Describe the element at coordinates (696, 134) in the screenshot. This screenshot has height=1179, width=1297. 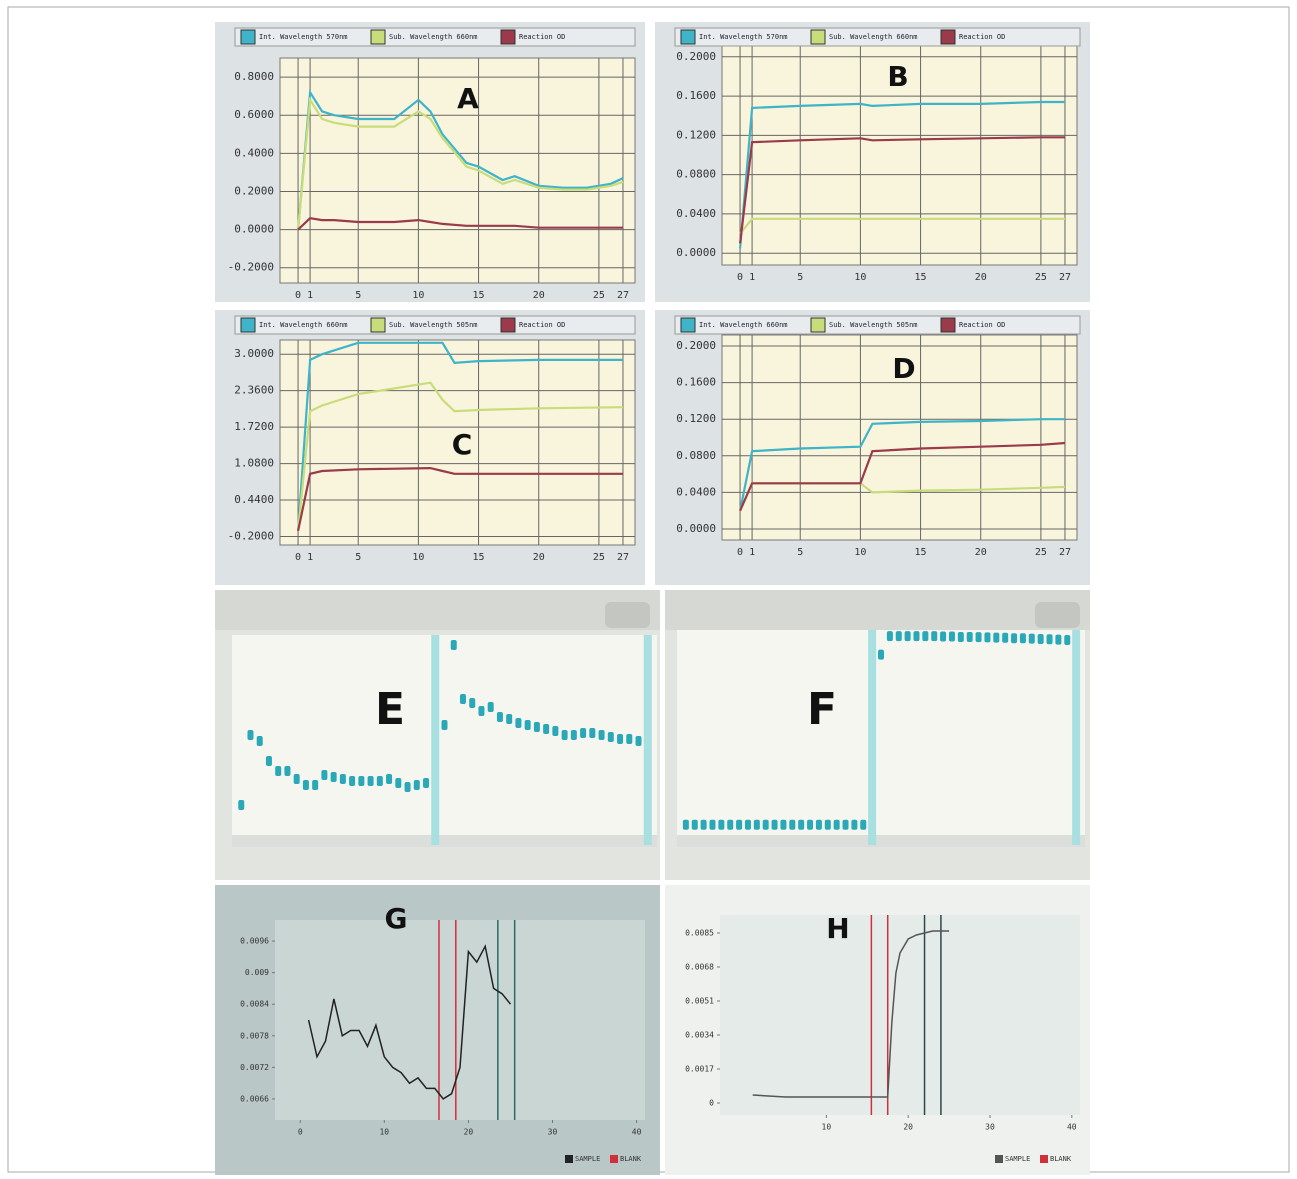
I see `y-tick-label: 0.1200` at that location.